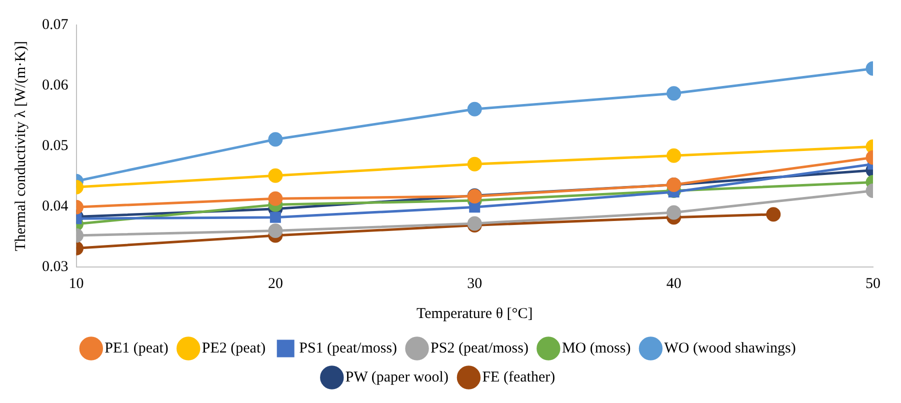 This screenshot has width=901, height=403. Describe the element at coordinates (76, 284) in the screenshot. I see `x-tick-label: 10` at that location.